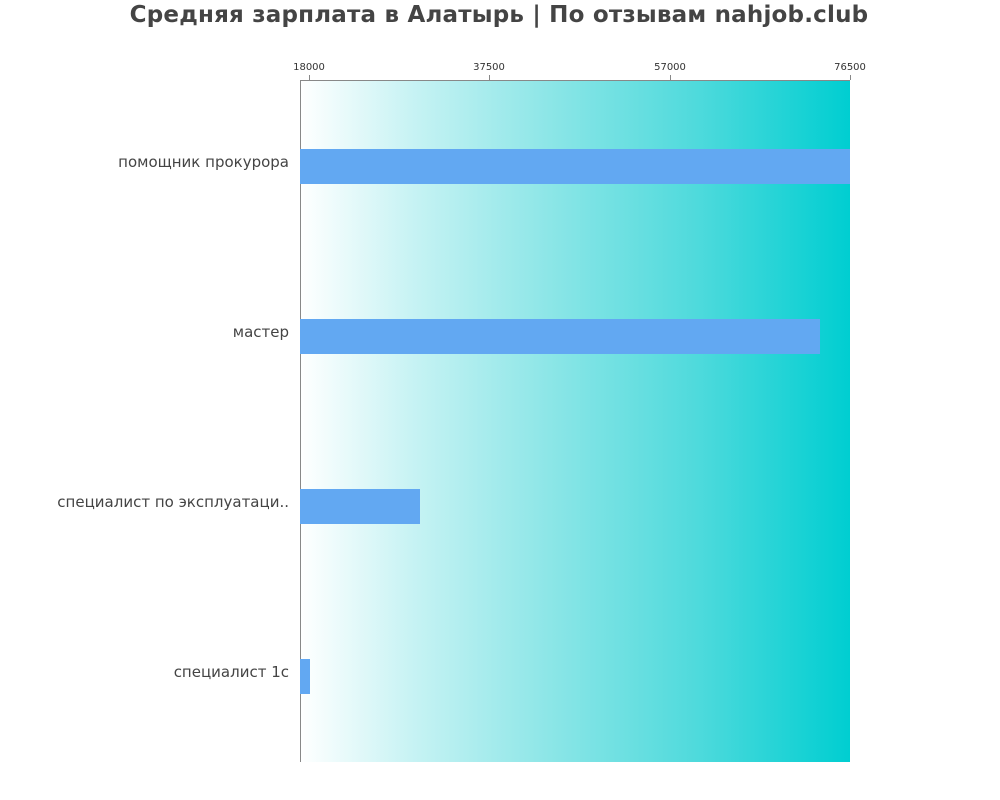  What do you see at coordinates (575, 80) in the screenshot?
I see `x-axis-line` at bounding box center [575, 80].